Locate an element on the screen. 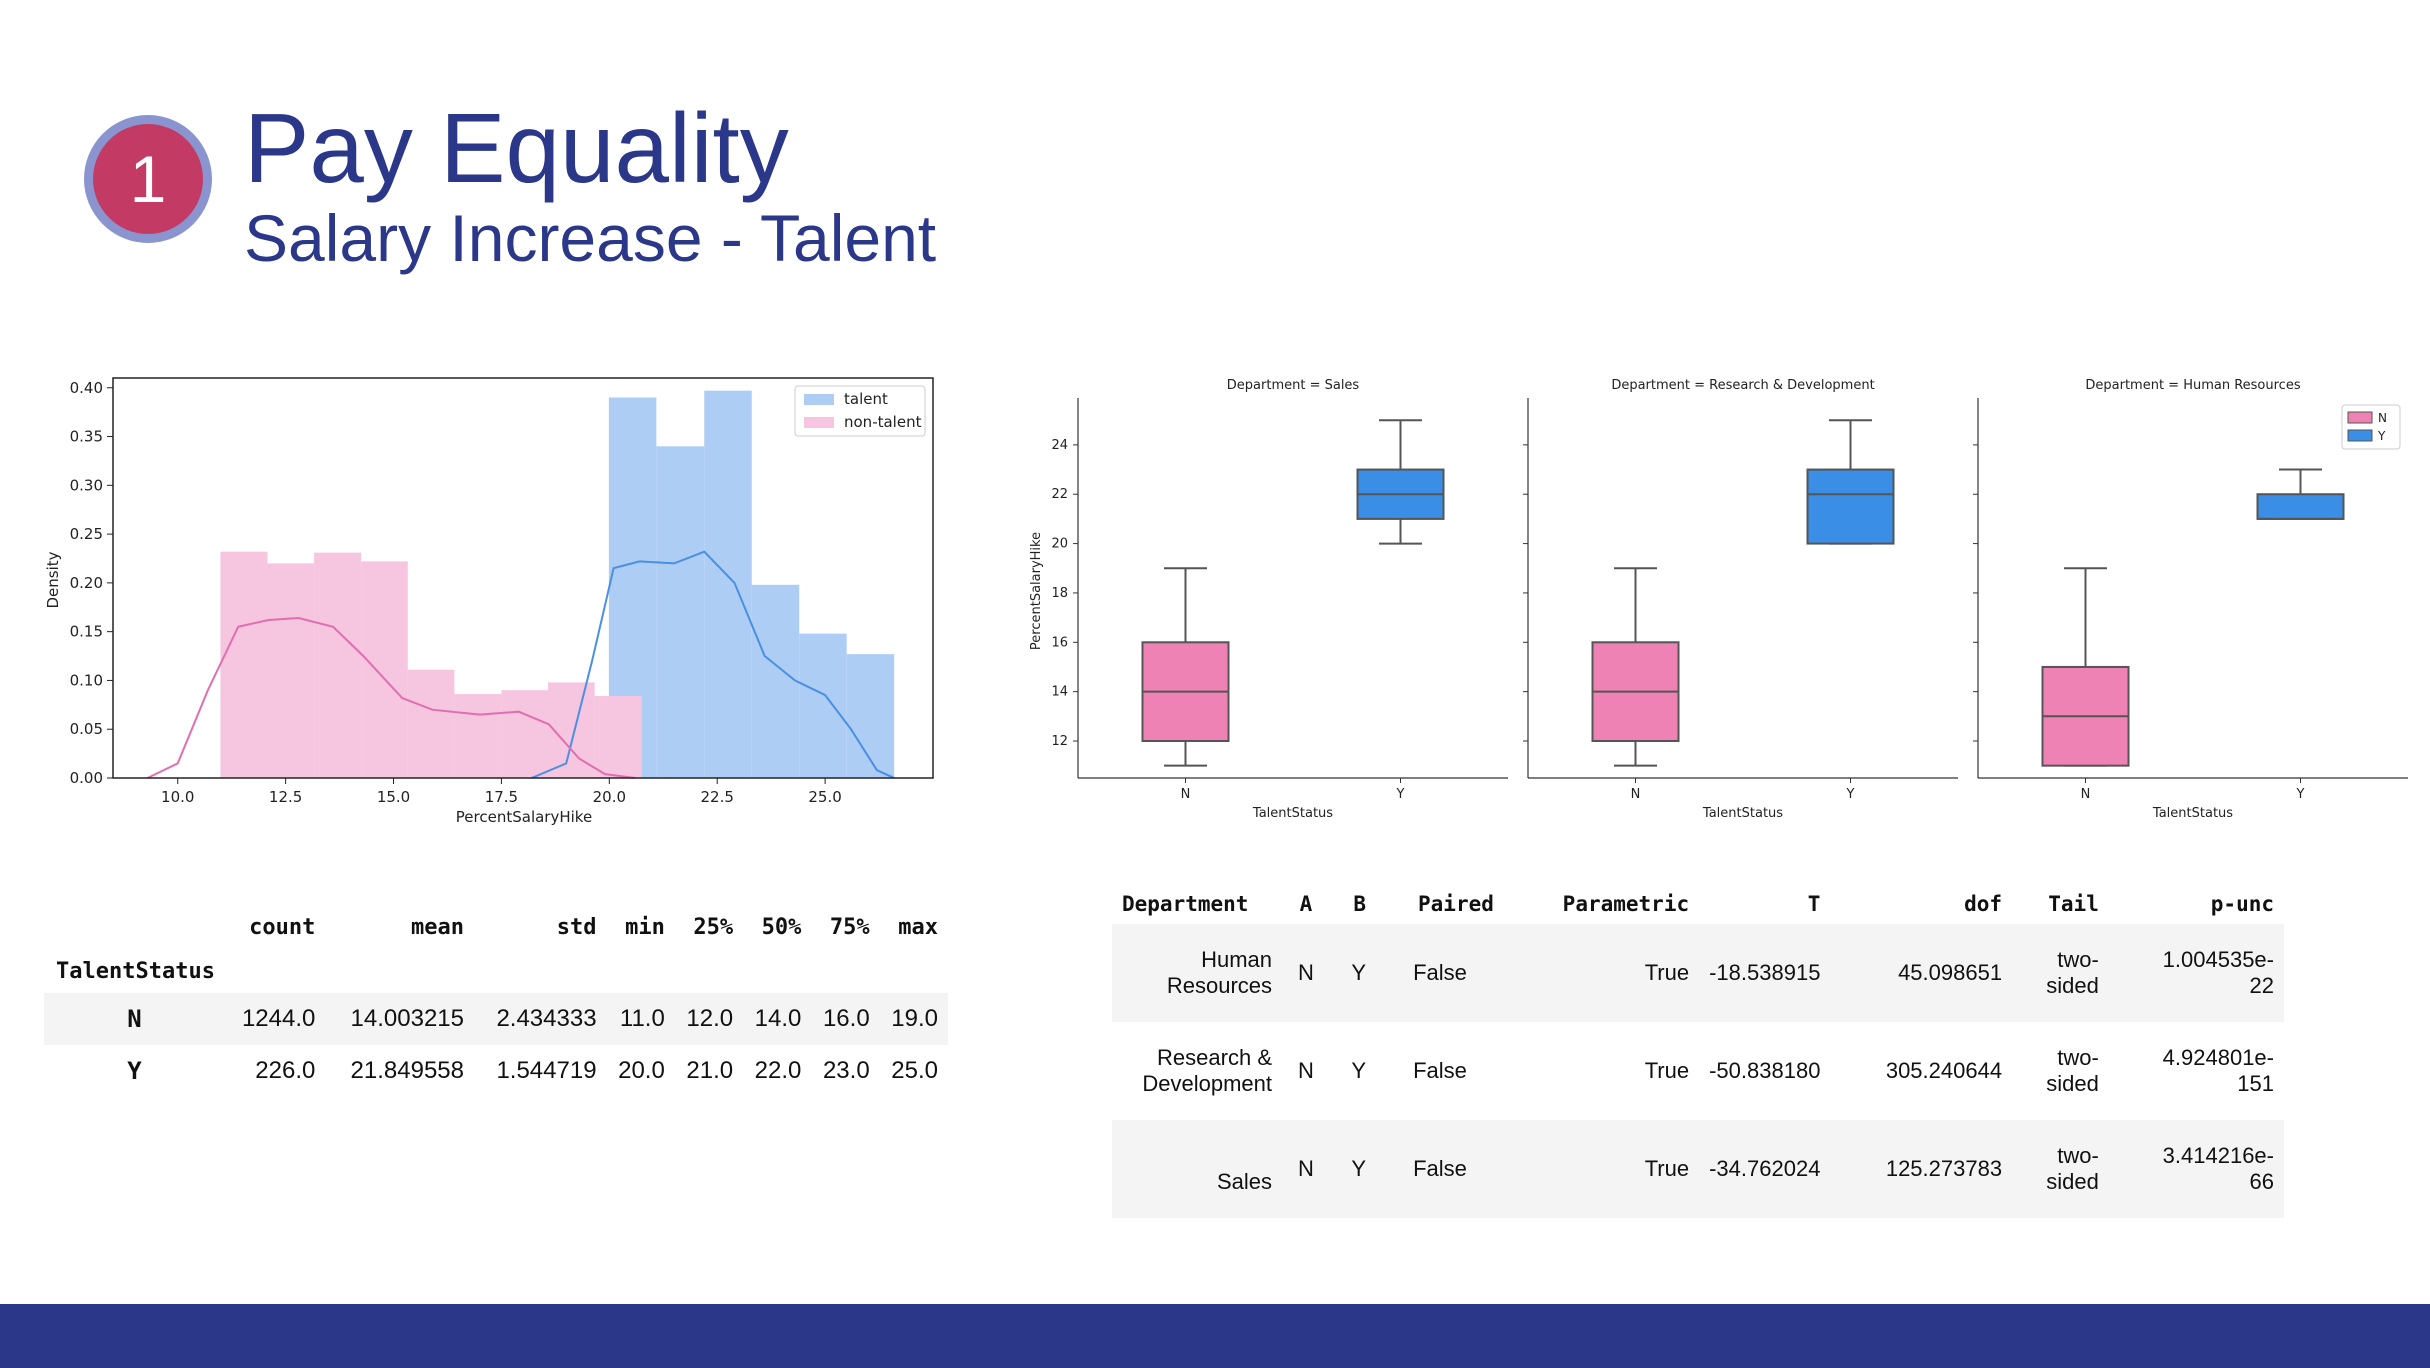 The image size is (2430, 1368). col-header: Department is located at coordinates (1185, 904).